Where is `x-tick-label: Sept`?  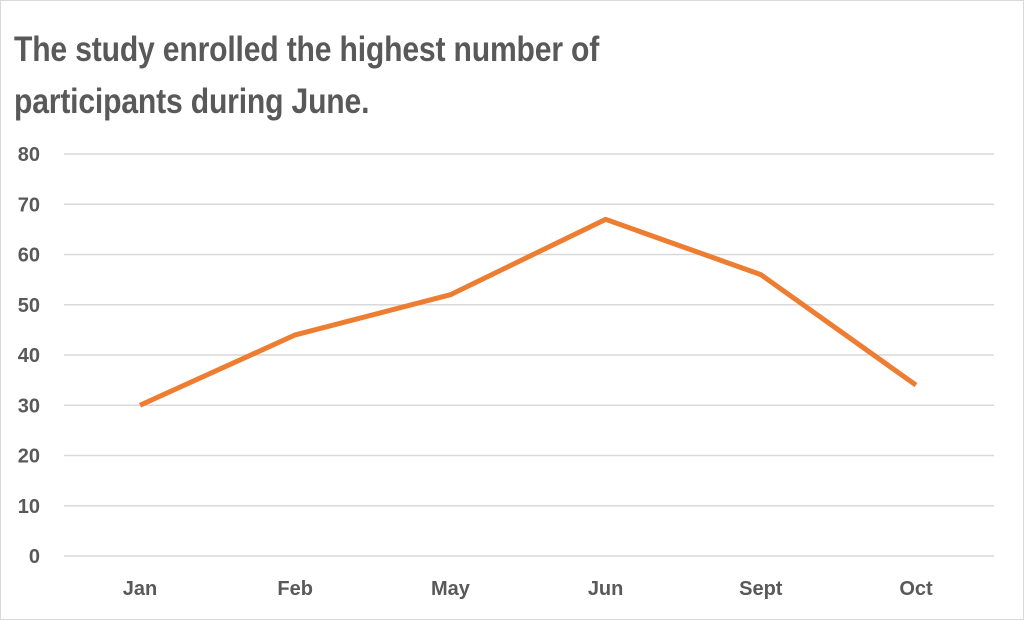
x-tick-label: Sept is located at coordinates (761, 589).